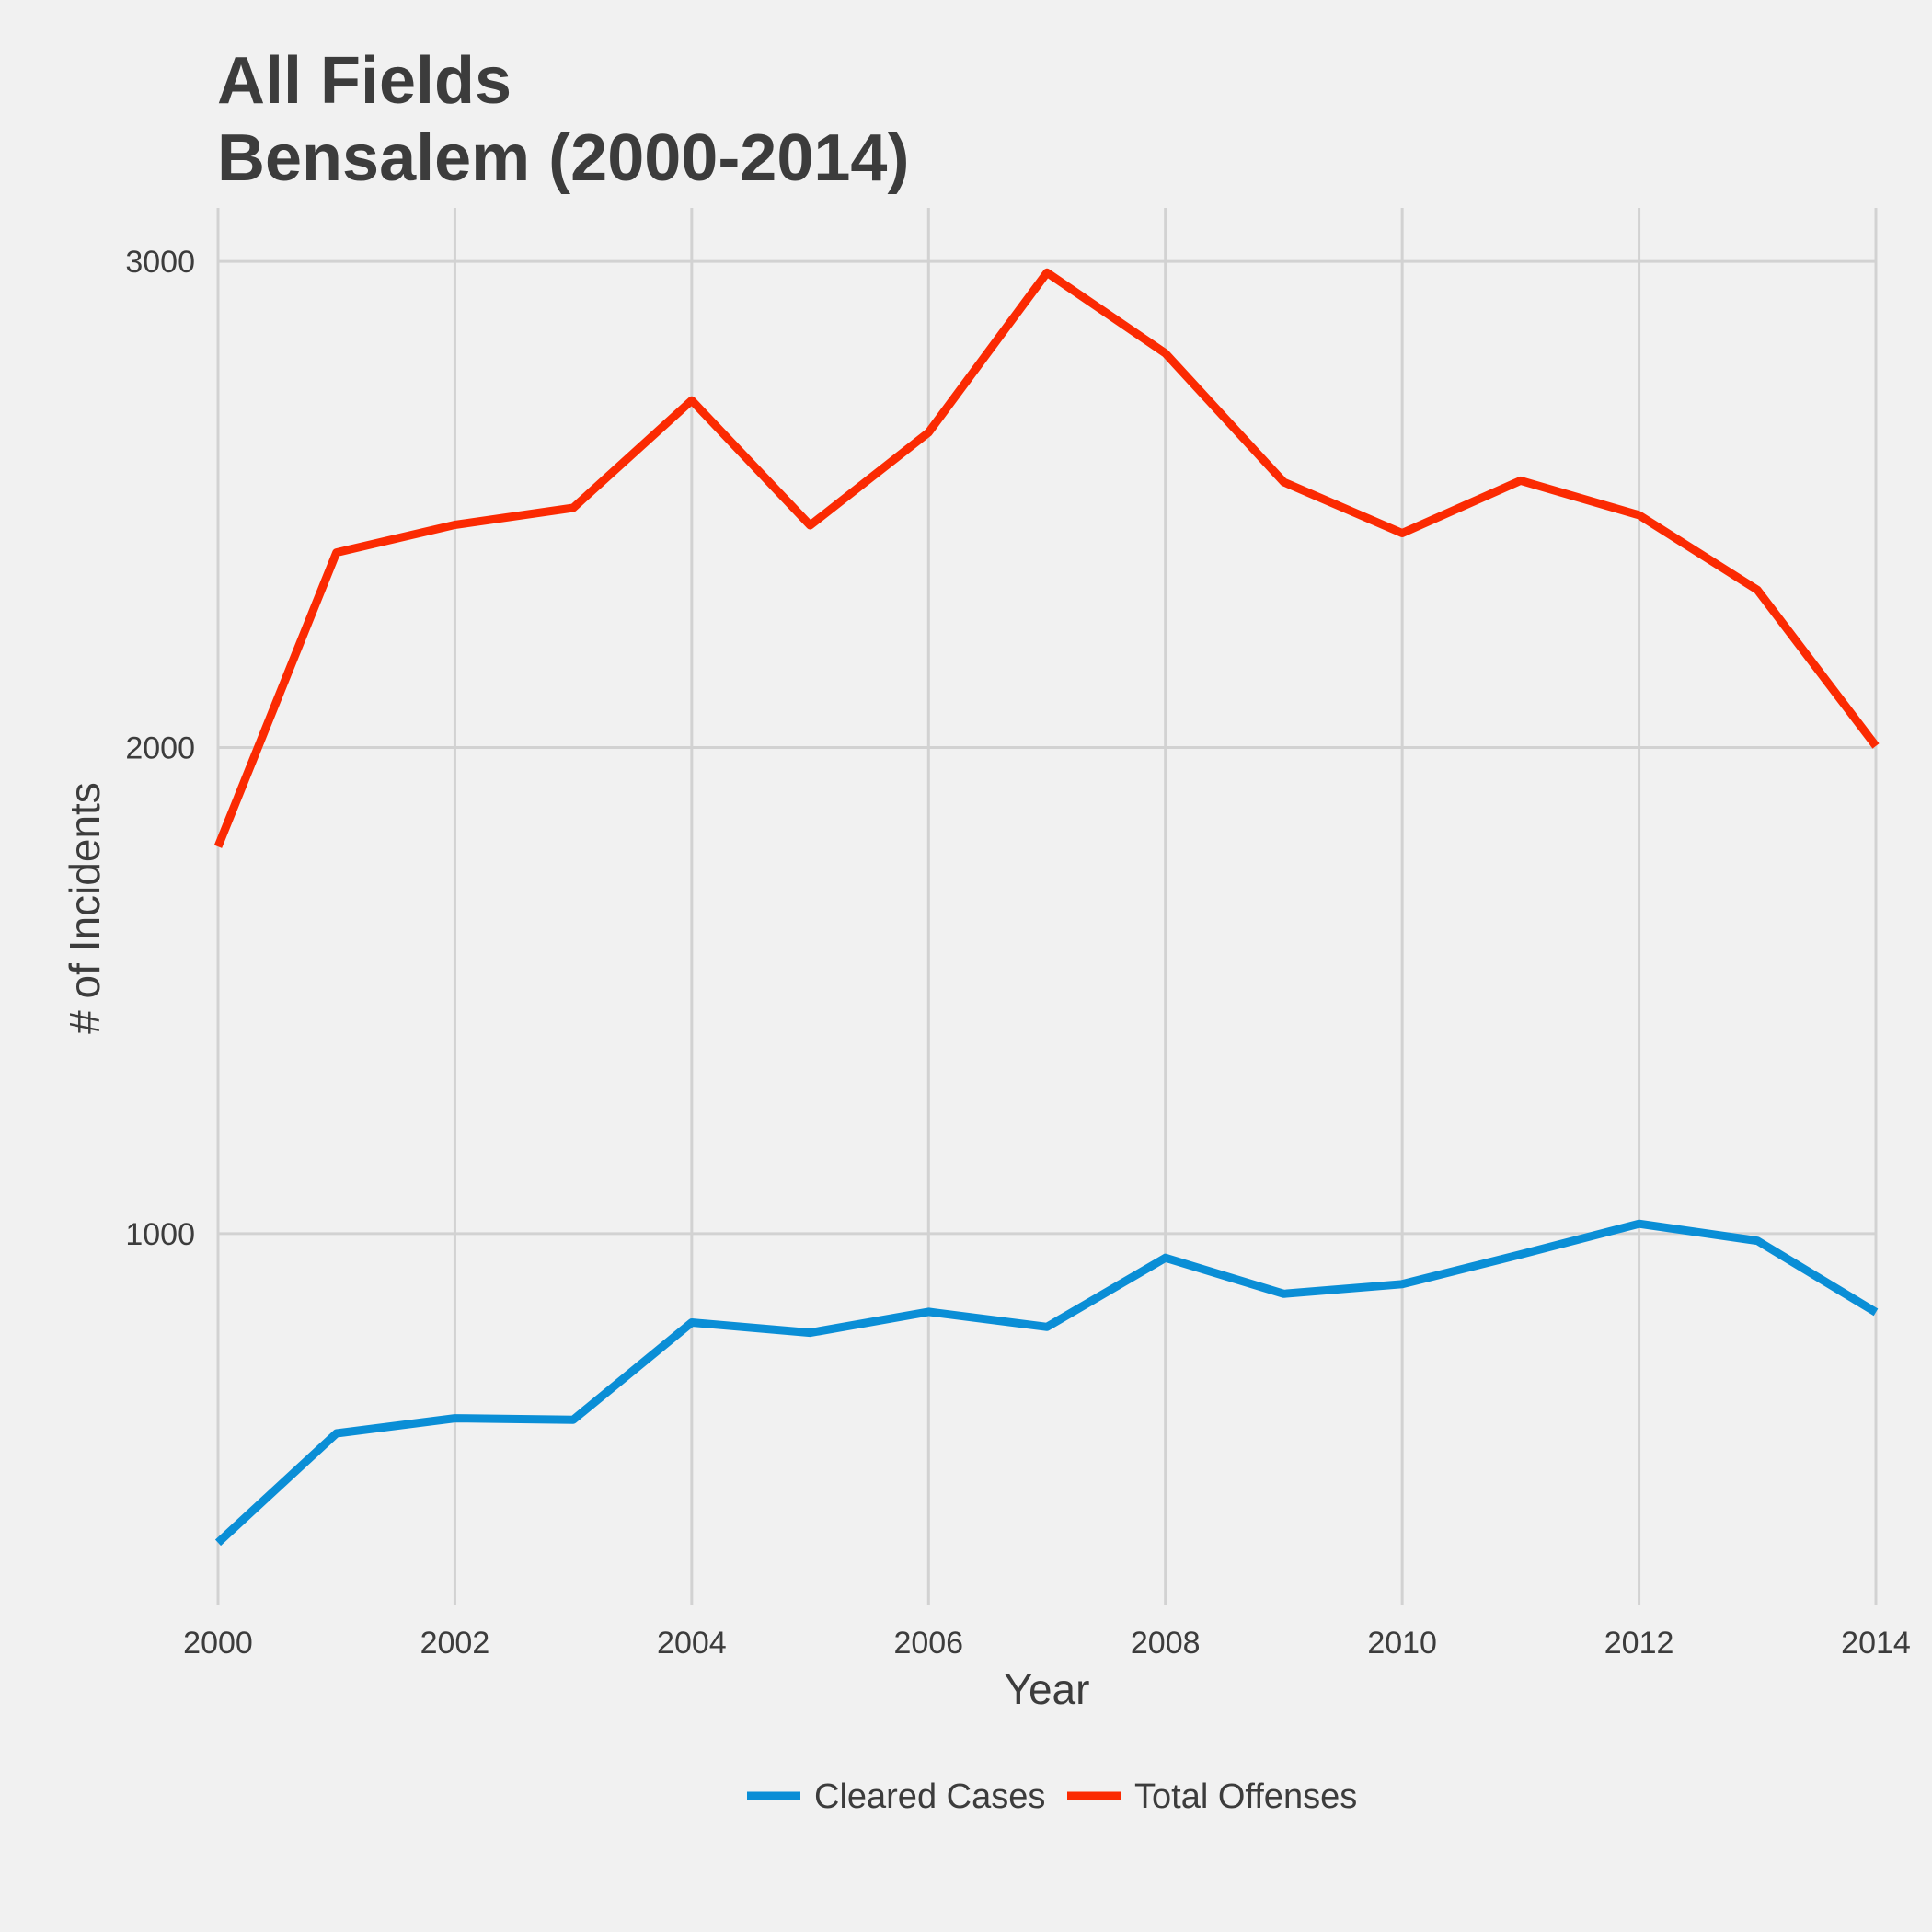 This screenshot has height=1932, width=1932. What do you see at coordinates (692, 1643) in the screenshot?
I see `x-tick-label: 2004` at bounding box center [692, 1643].